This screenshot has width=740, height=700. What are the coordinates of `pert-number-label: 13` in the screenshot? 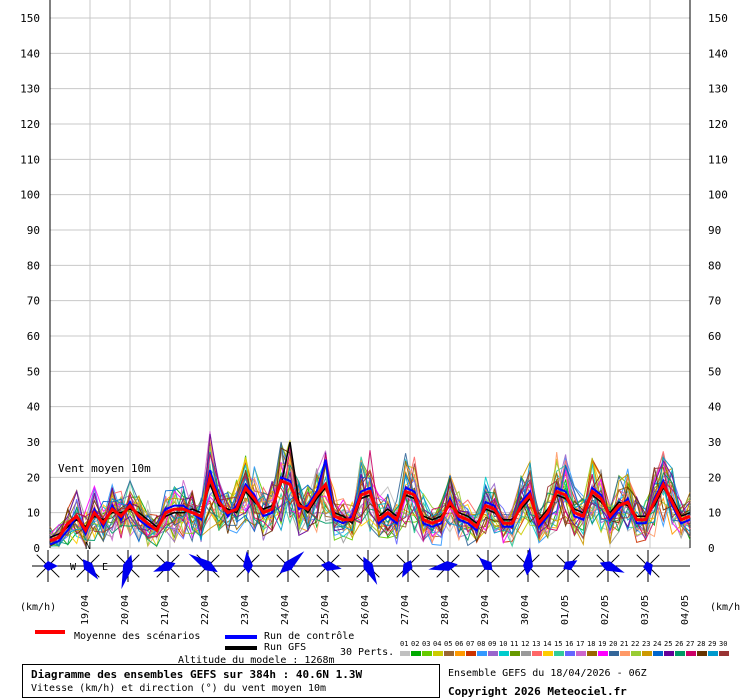 It's located at (536, 644).